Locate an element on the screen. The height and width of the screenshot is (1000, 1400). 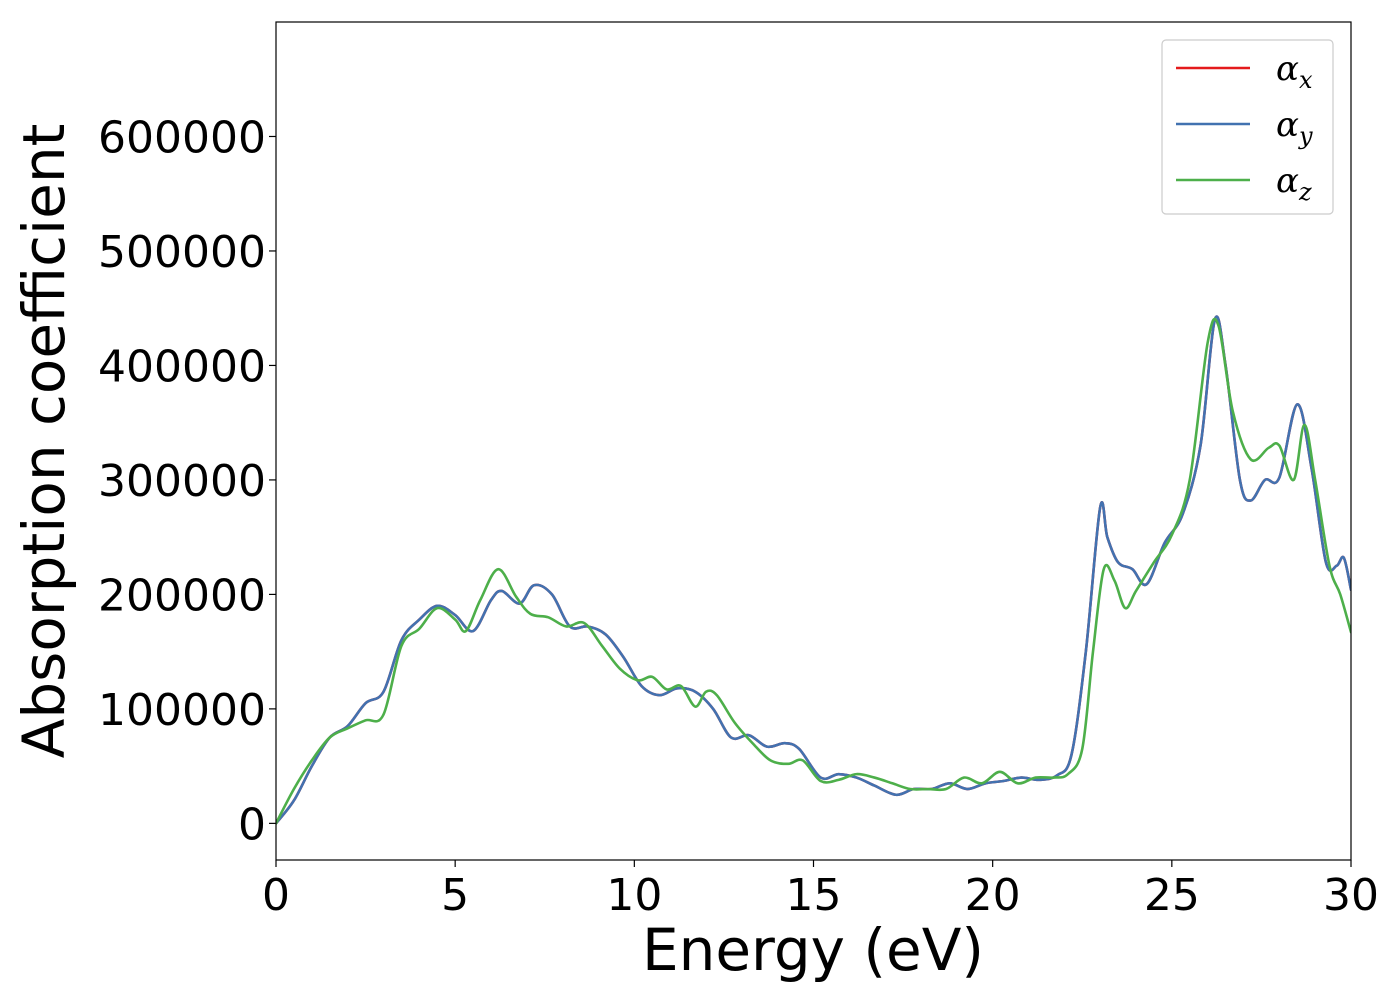
legend: αx αy αz is located at coordinates (1247, 127).